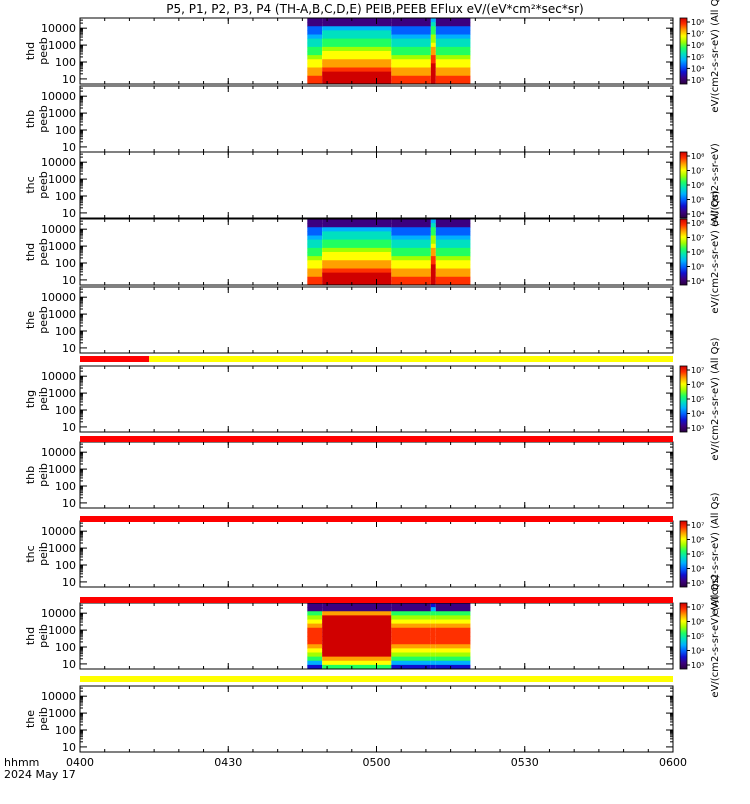  I want to click on colorbar-label: eV/(cm2-s-sr-eV) (All Qs), so click(715, 398).